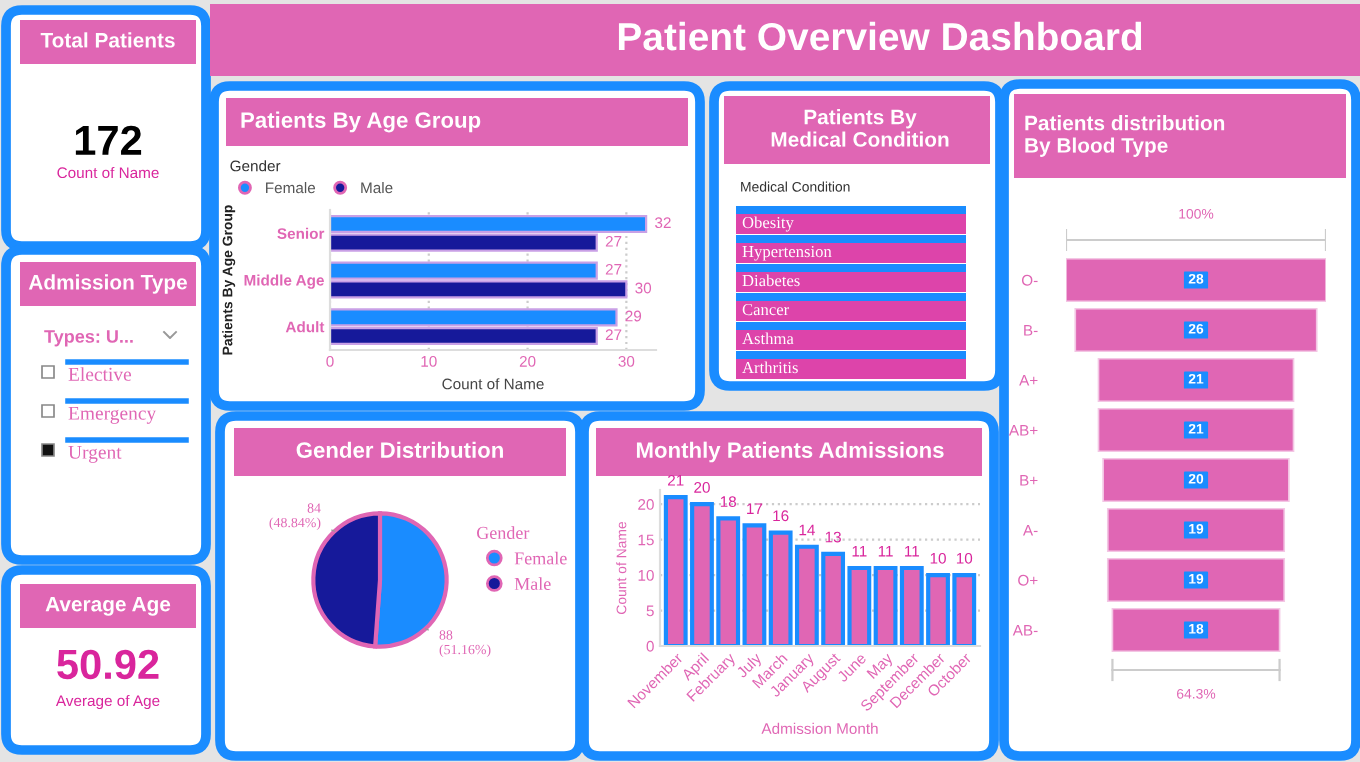 This screenshot has height=762, width=1360. I want to click on text: Diabetes, so click(771, 280).